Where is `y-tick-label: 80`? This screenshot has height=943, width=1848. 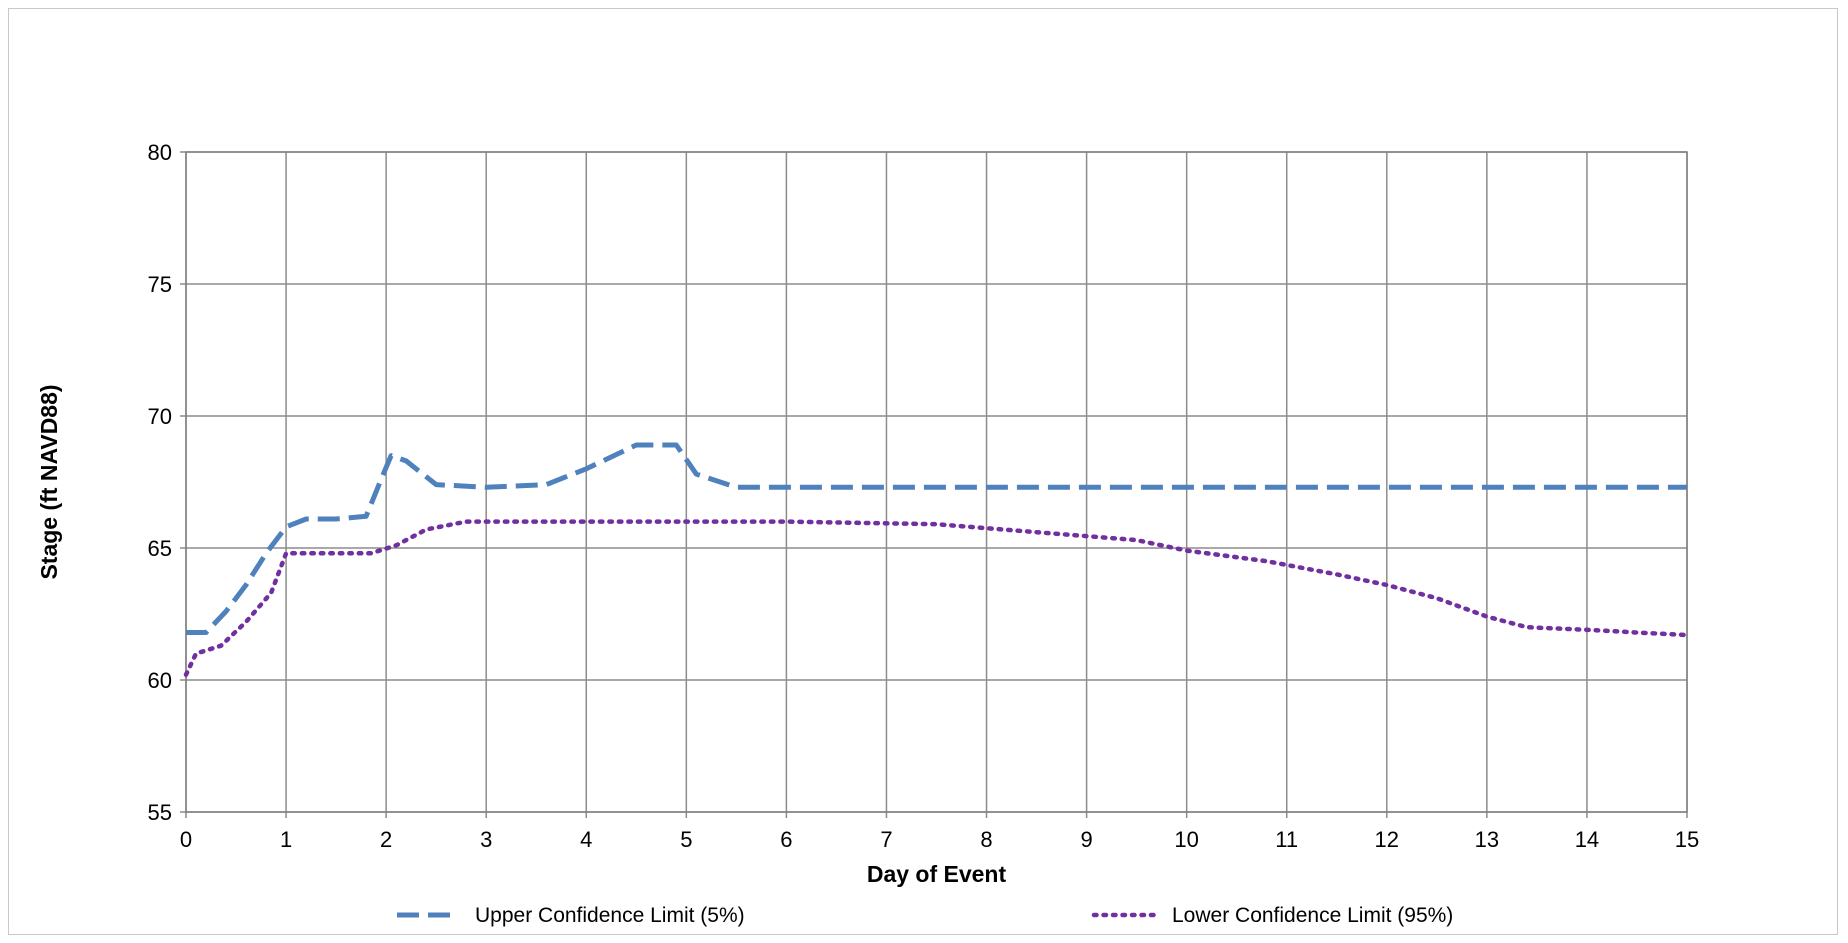 y-tick-label: 80 is located at coordinates (160, 152).